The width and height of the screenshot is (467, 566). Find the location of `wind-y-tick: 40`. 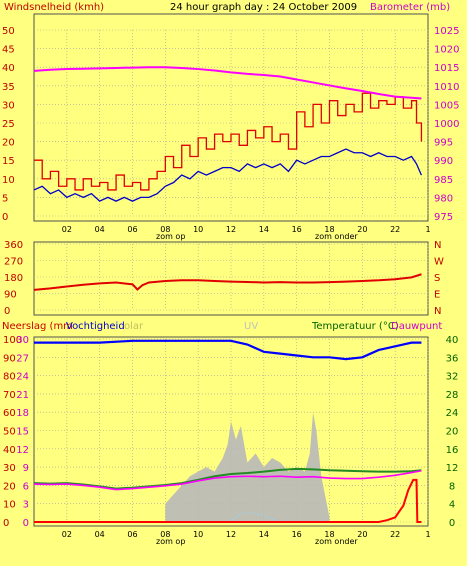

wind-y-tick: 40 is located at coordinates (8, 68).